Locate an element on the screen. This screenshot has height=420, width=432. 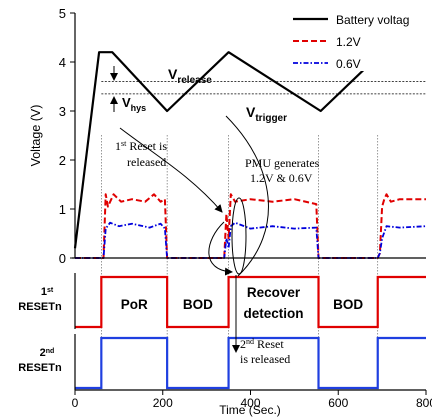
a-sup: nd is located at coordinates (250, 341).